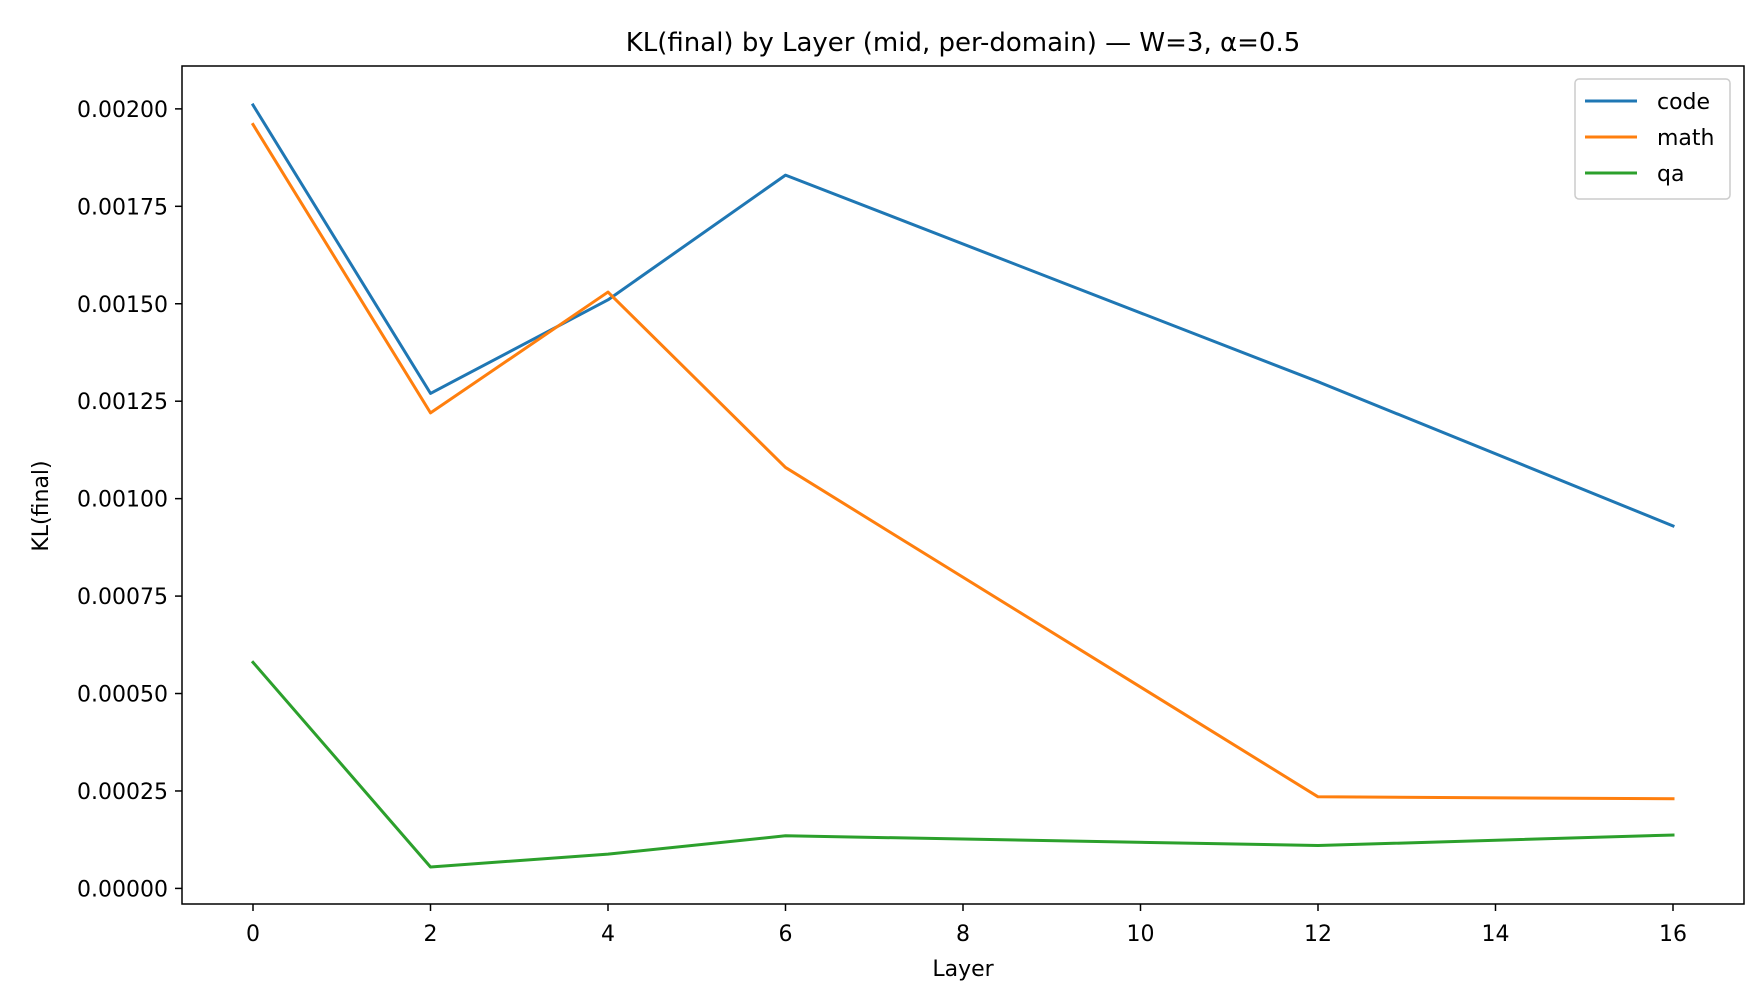  What do you see at coordinates (786, 934) in the screenshot?
I see `x-tick-label: 6` at bounding box center [786, 934].